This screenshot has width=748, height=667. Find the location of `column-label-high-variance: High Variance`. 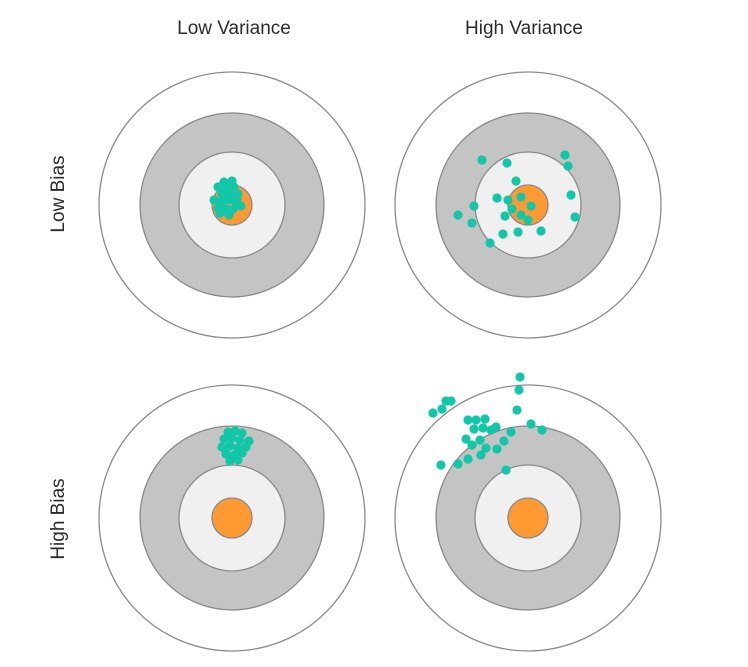

column-label-high-variance: High Variance is located at coordinates (524, 28).